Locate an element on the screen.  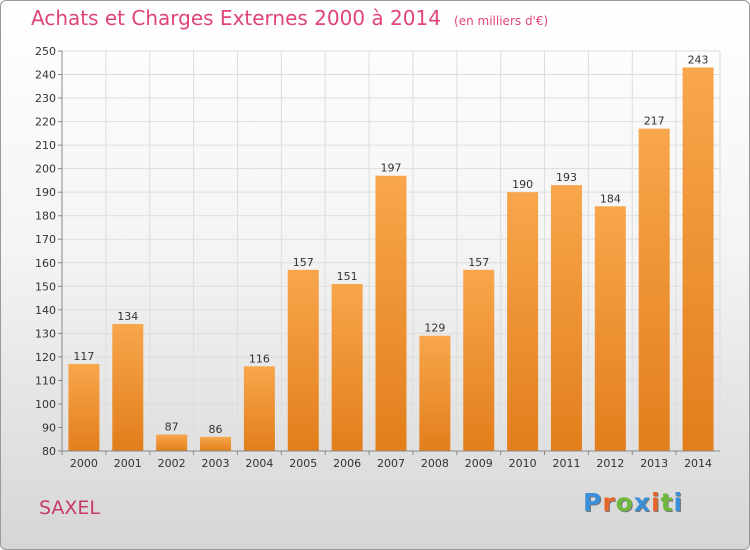
y-tick-label: 190 is located at coordinates (45, 192).